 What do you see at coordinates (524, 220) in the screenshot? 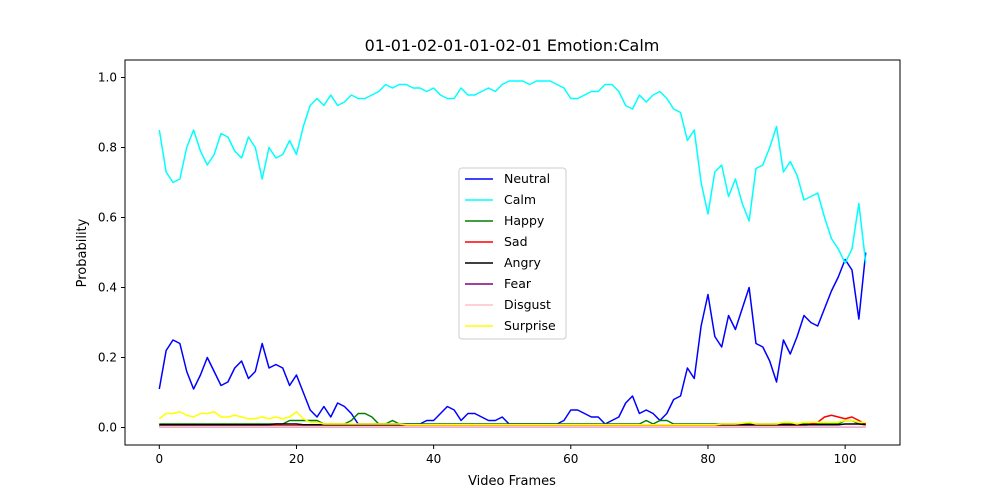
I see `legend-label-happy: Happy` at bounding box center [524, 220].